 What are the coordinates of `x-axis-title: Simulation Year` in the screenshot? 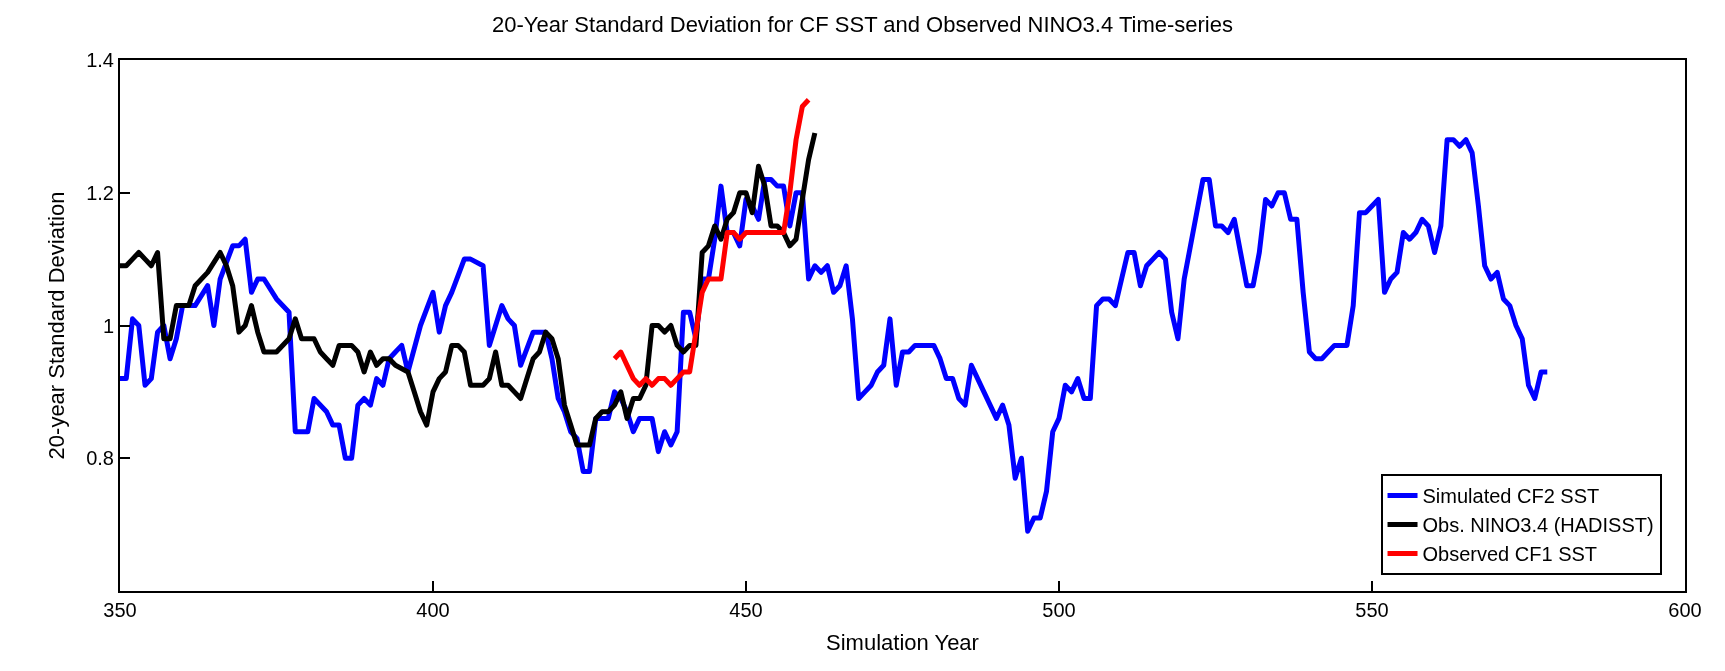 It's located at (902, 643).